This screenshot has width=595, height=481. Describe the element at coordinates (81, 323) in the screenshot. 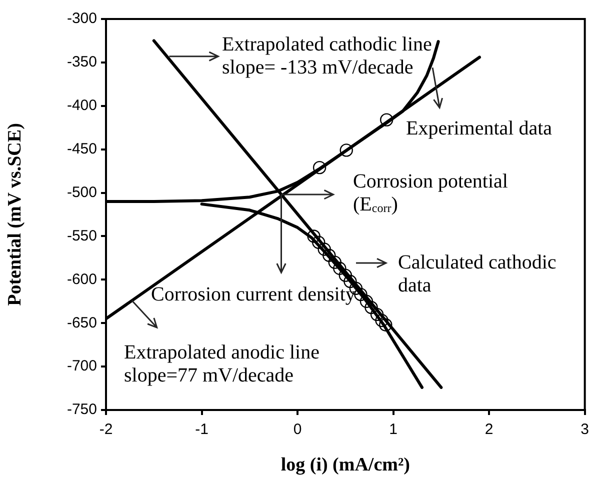

I see `y-tick-label: -650` at that location.